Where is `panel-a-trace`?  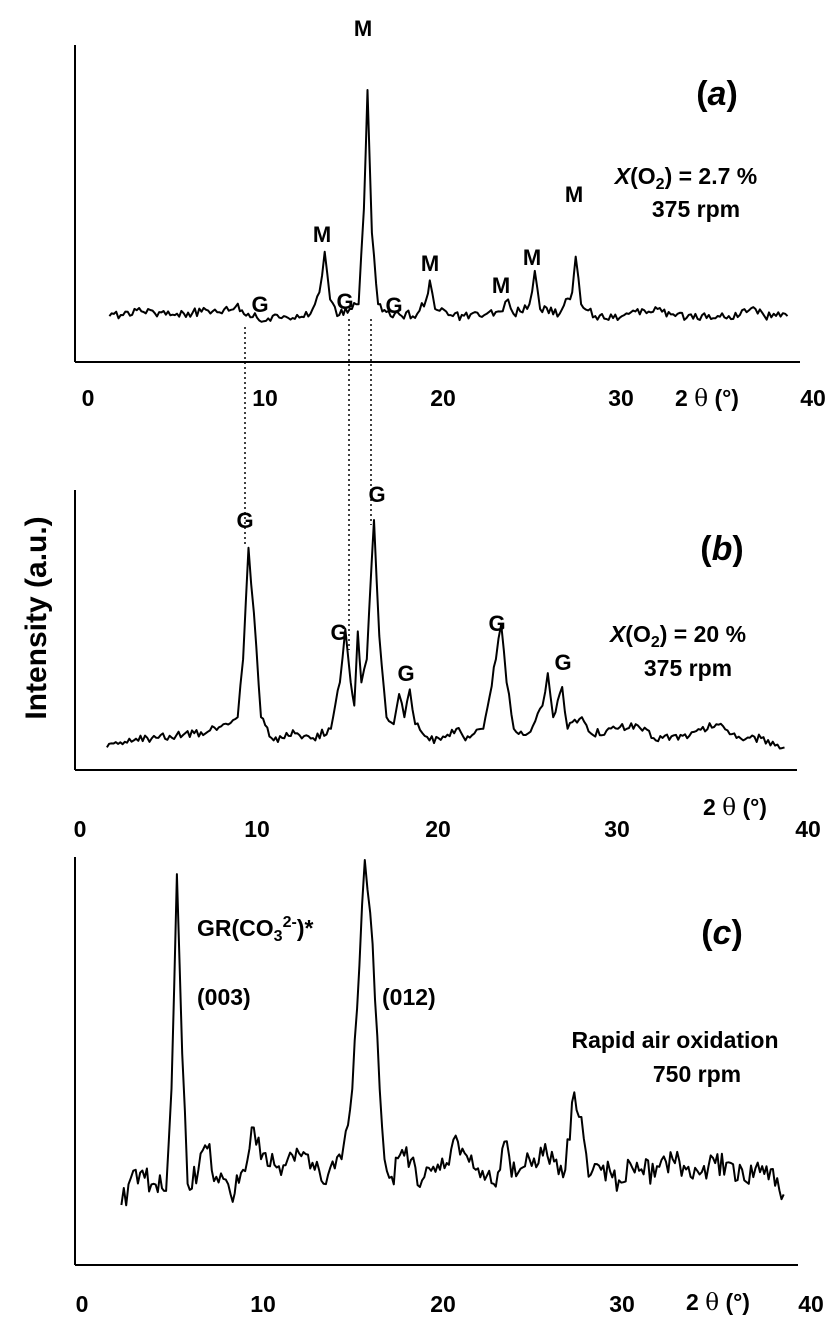
panel-a-trace is located at coordinates (448, 206).